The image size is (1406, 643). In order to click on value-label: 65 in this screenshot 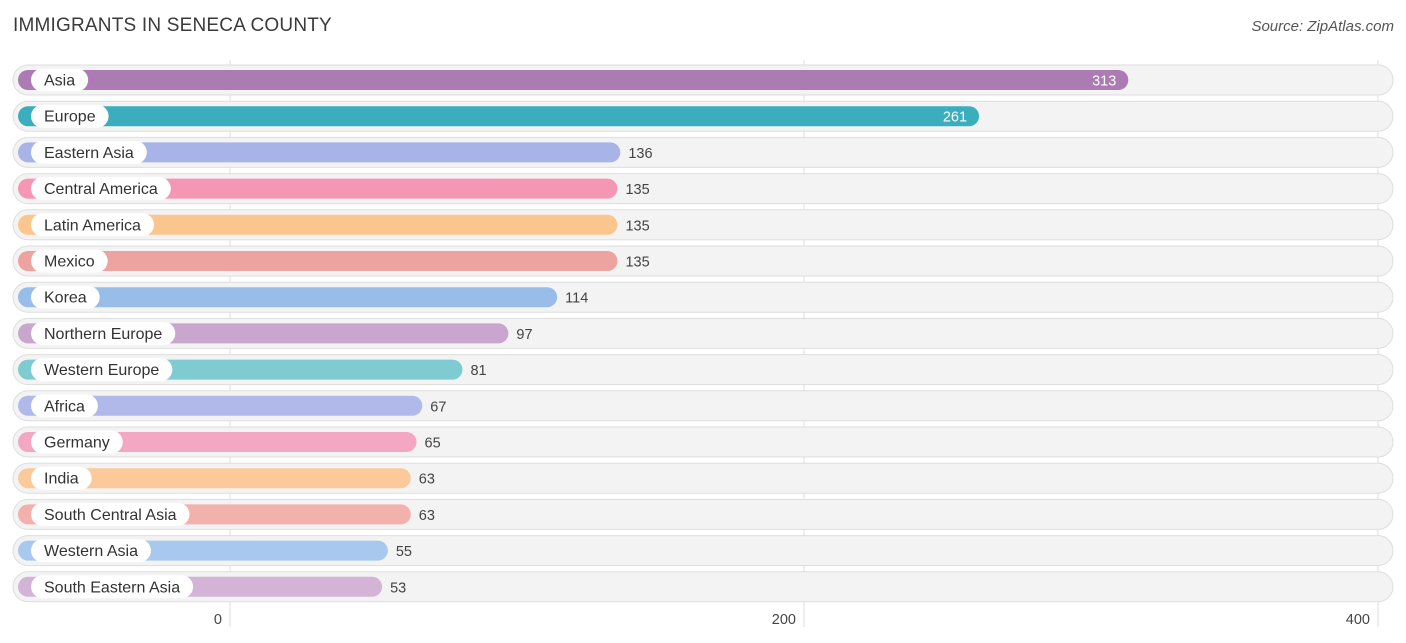, I will do `click(433, 444)`.